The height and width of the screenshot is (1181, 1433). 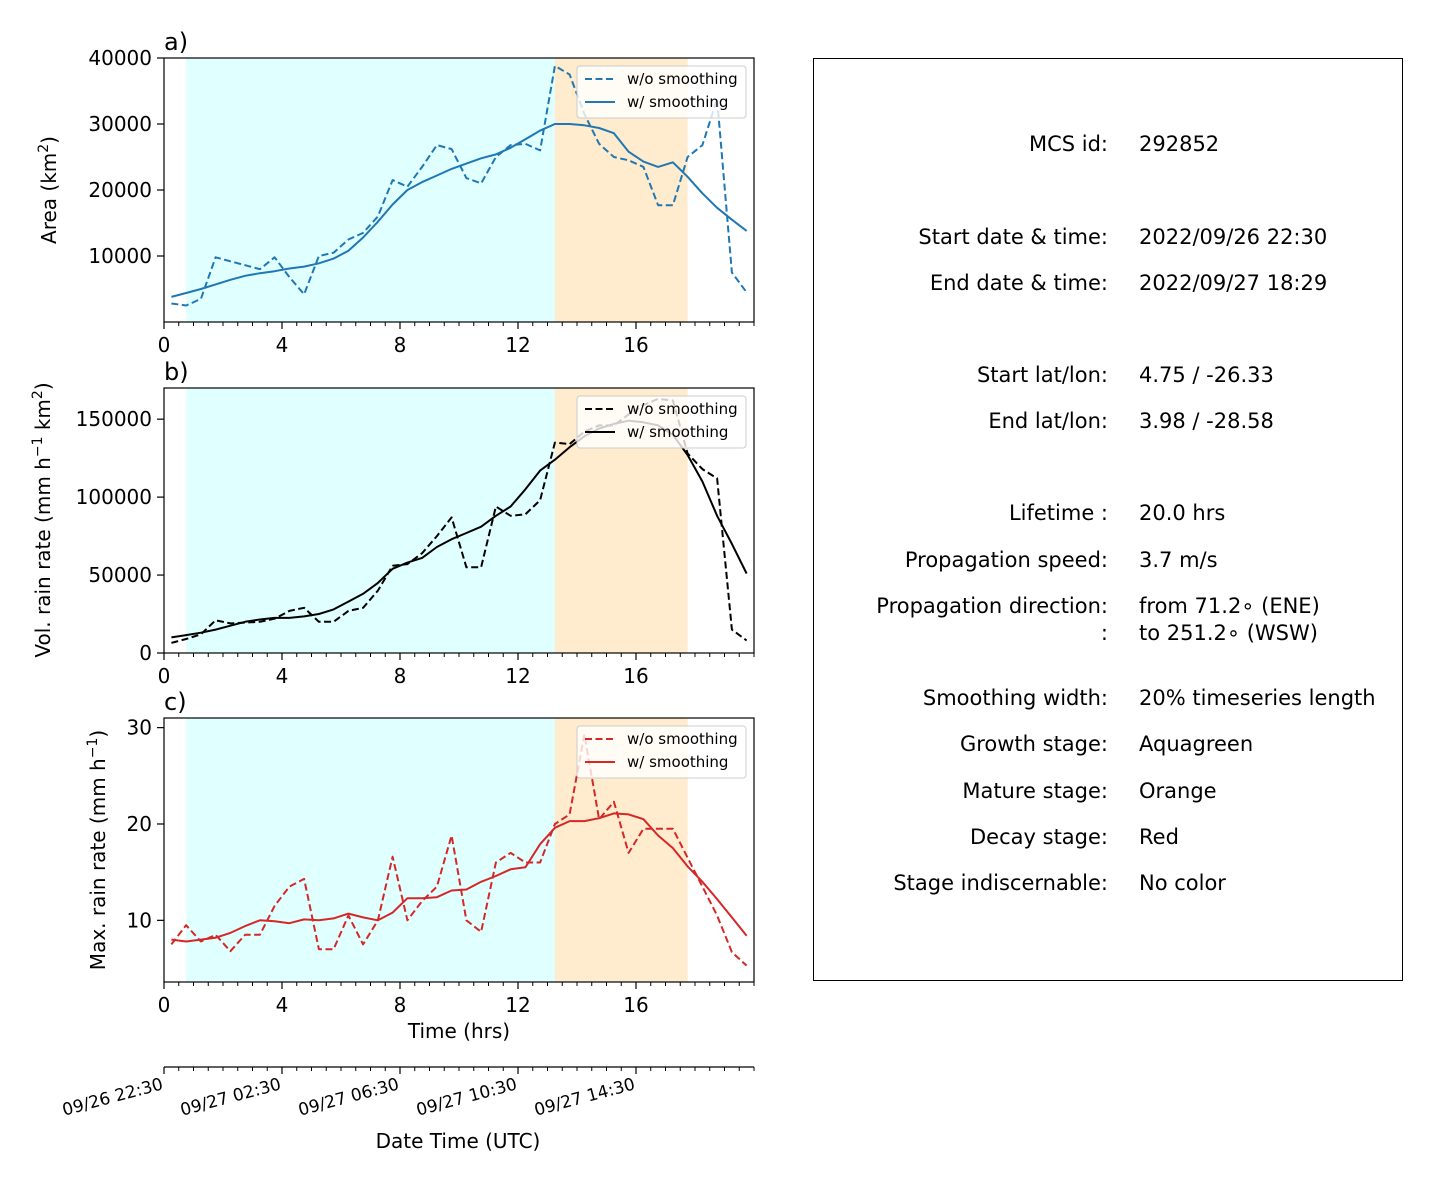 What do you see at coordinates (120, 58) in the screenshot?
I see `y-tick-label: 40000` at bounding box center [120, 58].